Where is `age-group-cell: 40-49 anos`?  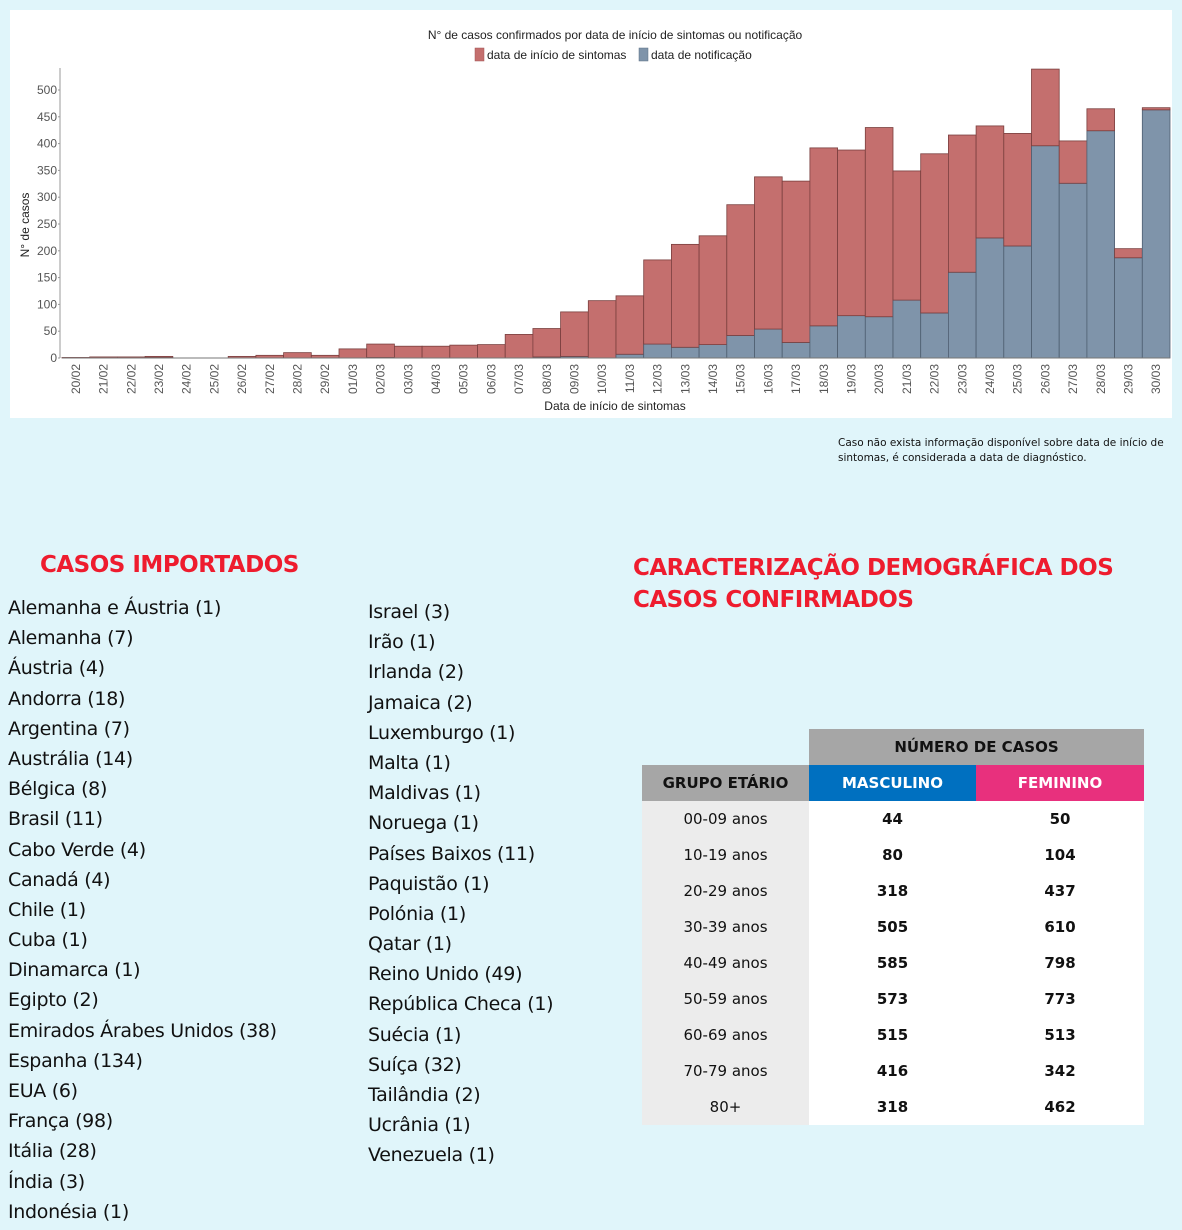
age-group-cell: 40-49 anos is located at coordinates (725, 963).